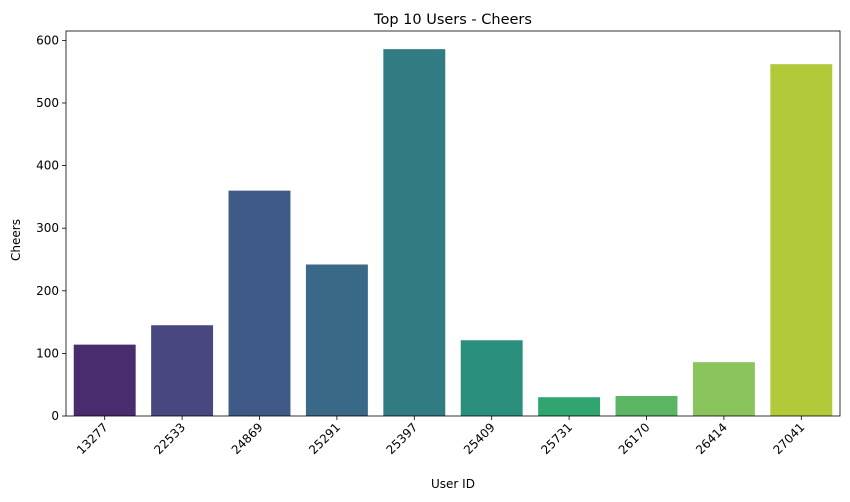 Image resolution: width=850 pixels, height=502 pixels. What do you see at coordinates (634, 438) in the screenshot?
I see `x-tick-label: 26170` at bounding box center [634, 438].